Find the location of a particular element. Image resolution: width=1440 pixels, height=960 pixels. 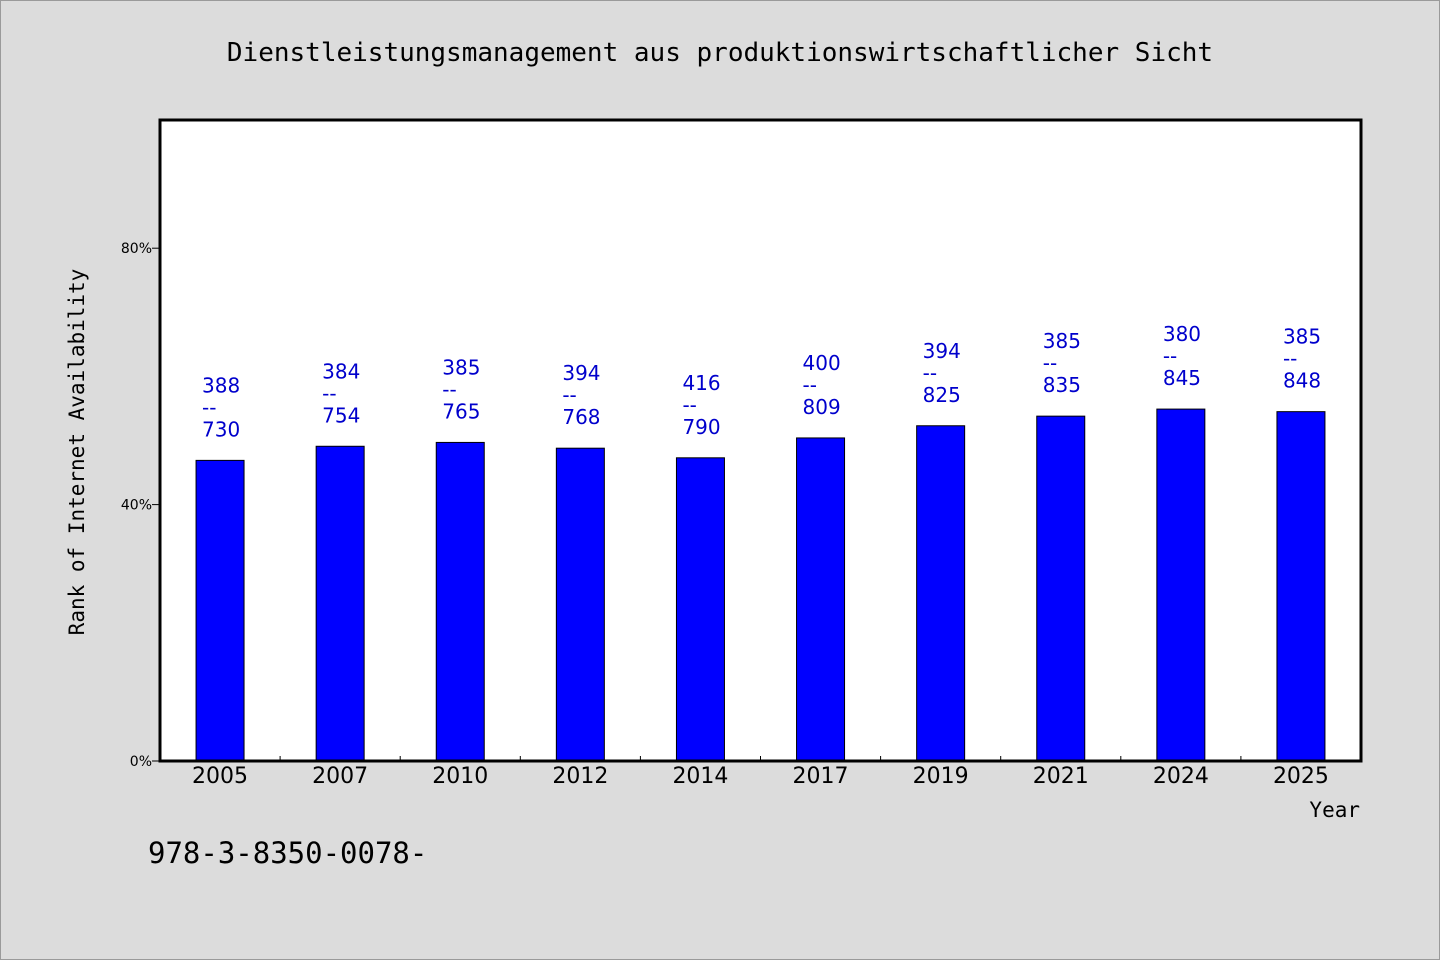

y-tick-label-80: 80% is located at coordinates (136, 249).